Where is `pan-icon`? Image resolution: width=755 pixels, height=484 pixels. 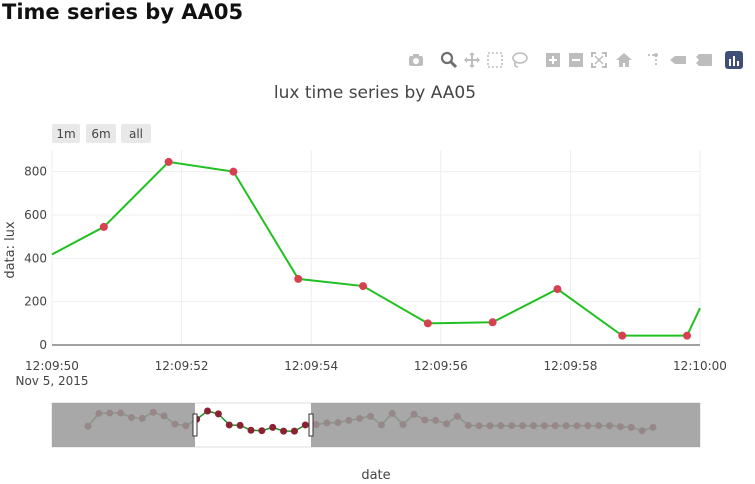 pan-icon is located at coordinates (472, 60).